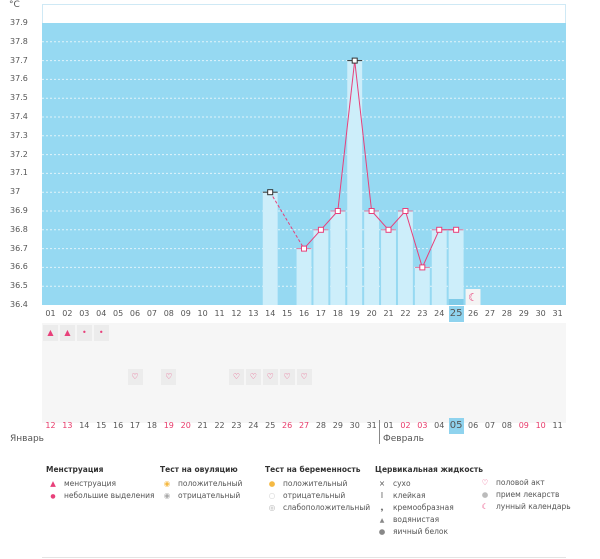  I want to click on cycle-day-label: 14, so click(270, 313).